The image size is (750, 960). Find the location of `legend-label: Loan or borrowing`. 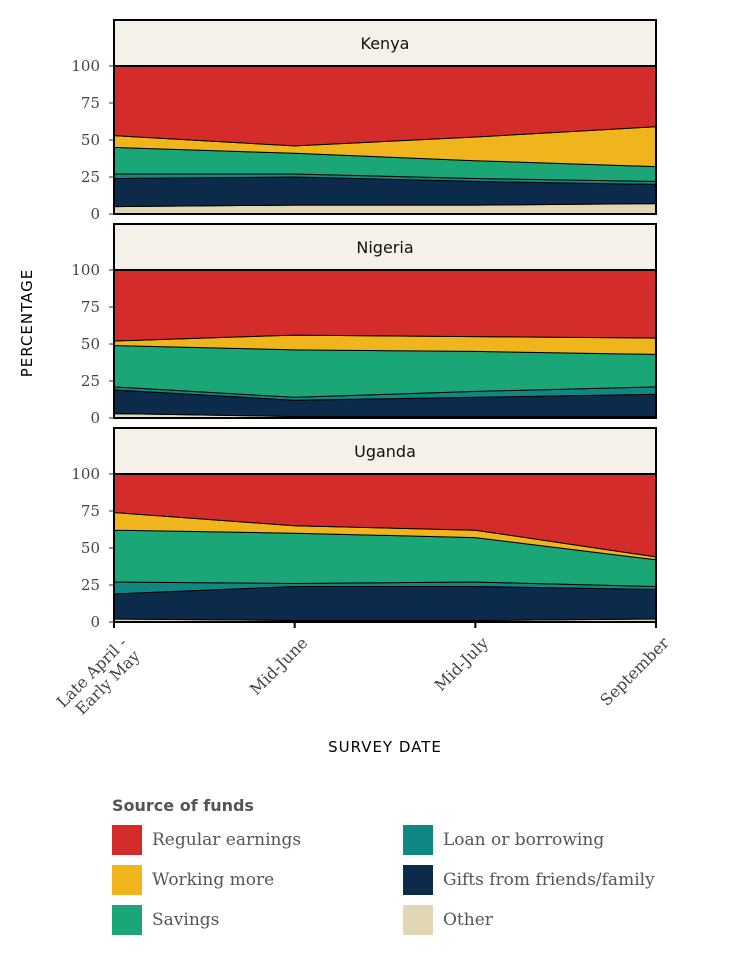

legend-label: Loan or borrowing is located at coordinates (524, 840).